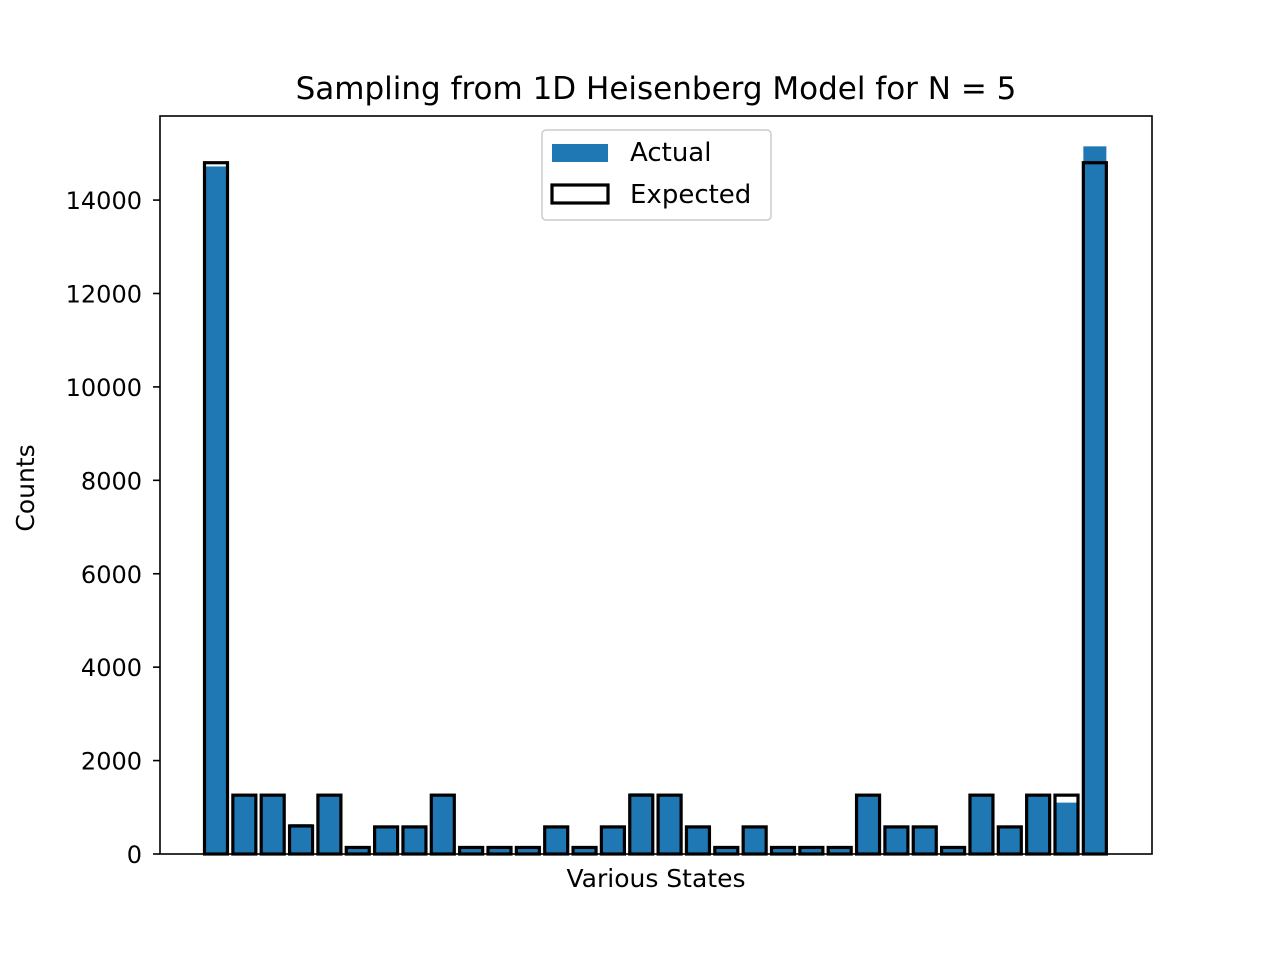 Image resolution: width=1280 pixels, height=960 pixels. What do you see at coordinates (656, 175) in the screenshot?
I see `legend: Actual Expected` at bounding box center [656, 175].